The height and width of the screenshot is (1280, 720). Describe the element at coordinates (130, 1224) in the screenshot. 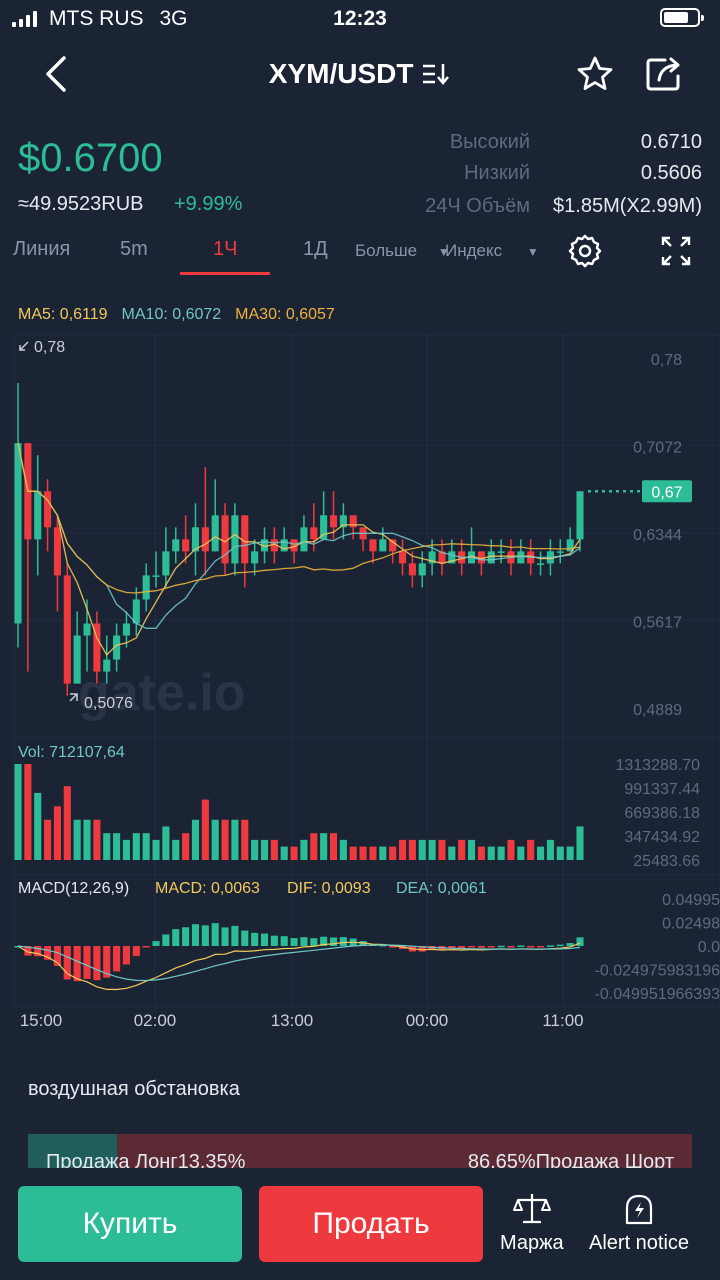

I see `buy-button: Купить` at that location.